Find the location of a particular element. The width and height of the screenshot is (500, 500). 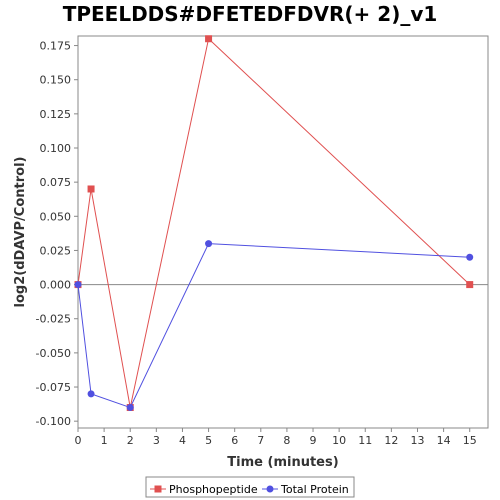

legend-label: Phosphopeptide is located at coordinates (213, 489).